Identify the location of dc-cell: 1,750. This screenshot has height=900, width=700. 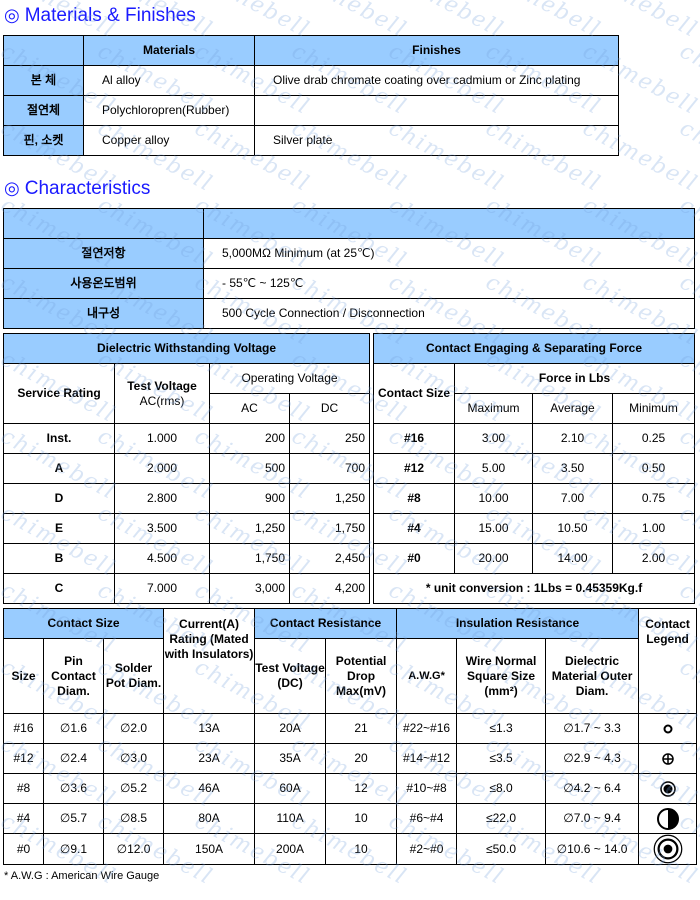
(329, 528).